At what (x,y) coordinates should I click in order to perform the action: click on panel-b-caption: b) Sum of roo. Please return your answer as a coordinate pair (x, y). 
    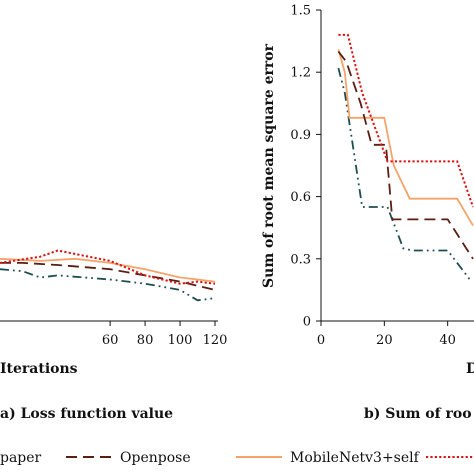
    Looking at the image, I should click on (418, 414).